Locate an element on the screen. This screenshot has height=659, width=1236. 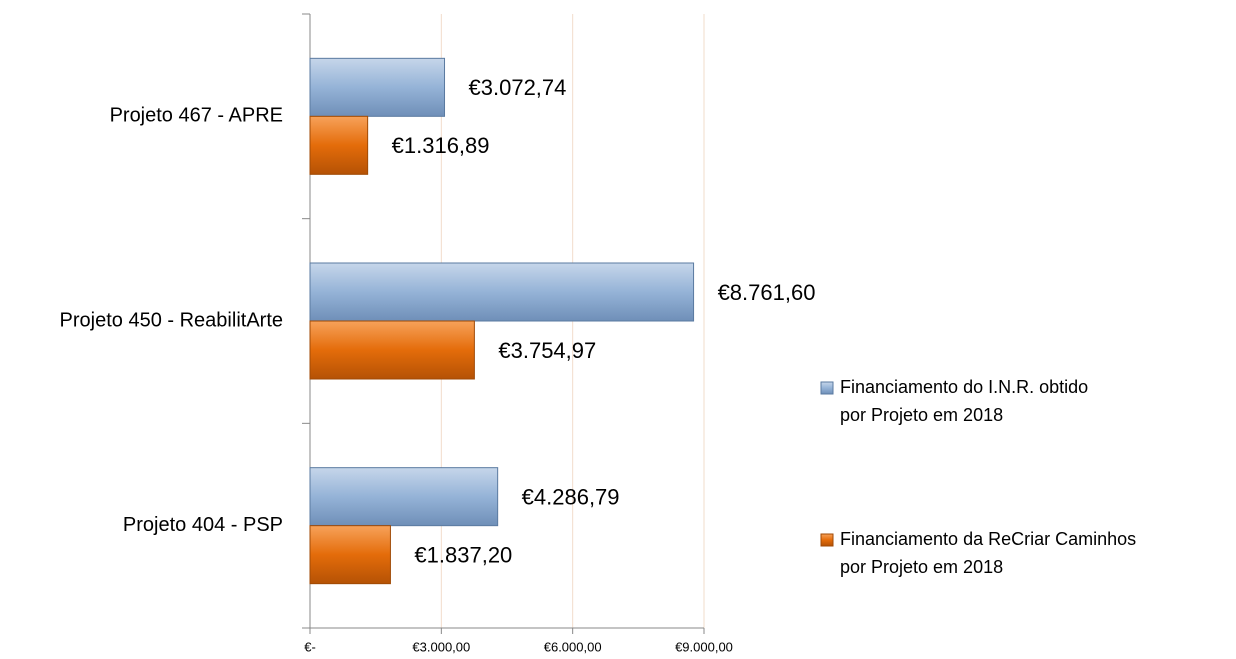
x-tick-label: €9.000,00 is located at coordinates (704, 646).